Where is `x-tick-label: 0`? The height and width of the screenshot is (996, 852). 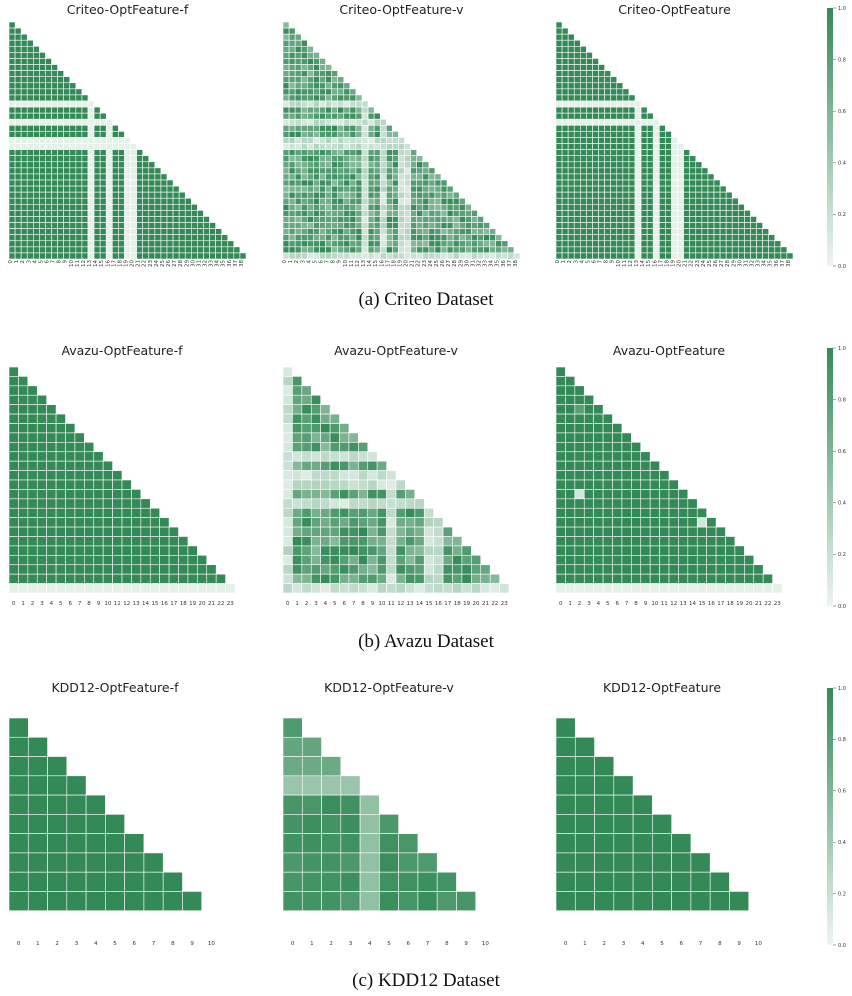 x-tick-label: 0 is located at coordinates (285, 262).